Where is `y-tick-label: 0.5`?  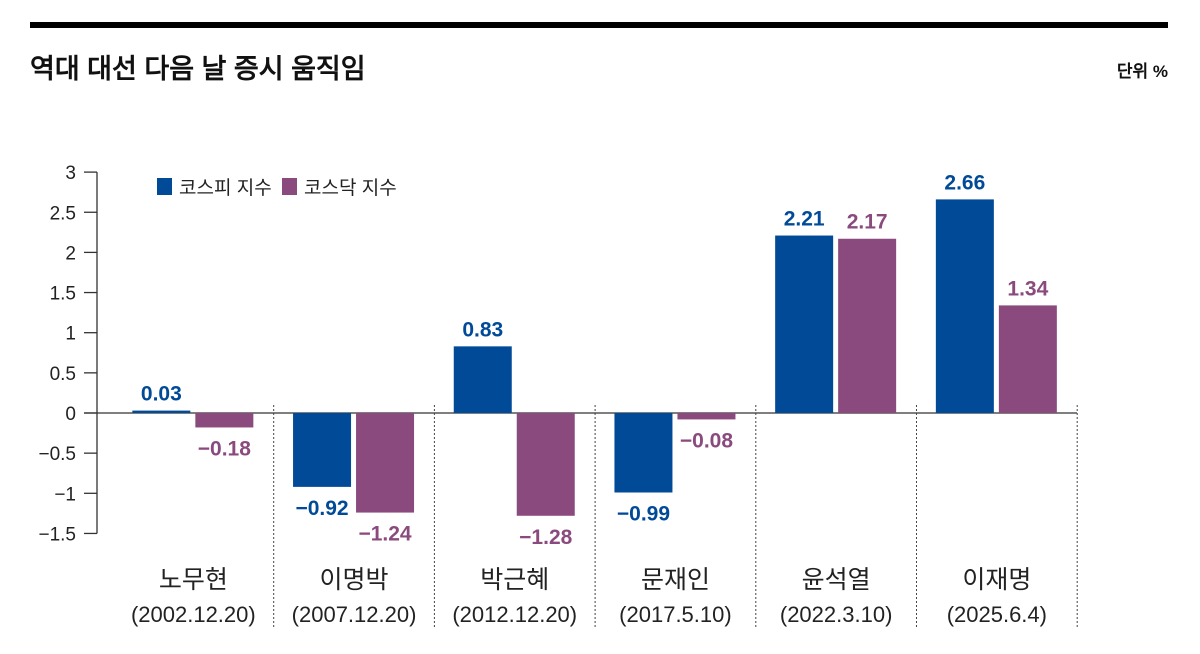 y-tick-label: 0.5 is located at coordinates (63, 374).